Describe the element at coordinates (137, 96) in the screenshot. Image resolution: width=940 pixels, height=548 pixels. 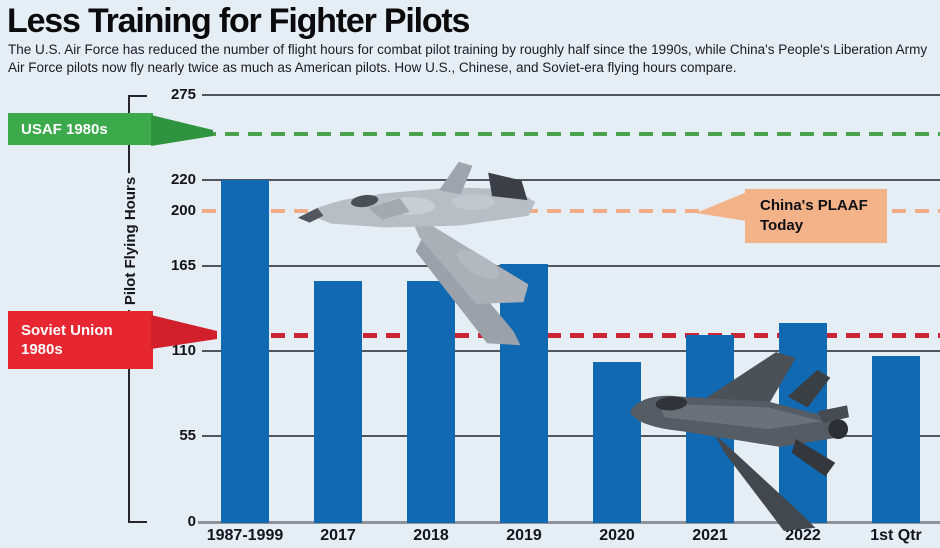
I see `y-axis-top-tick` at that location.